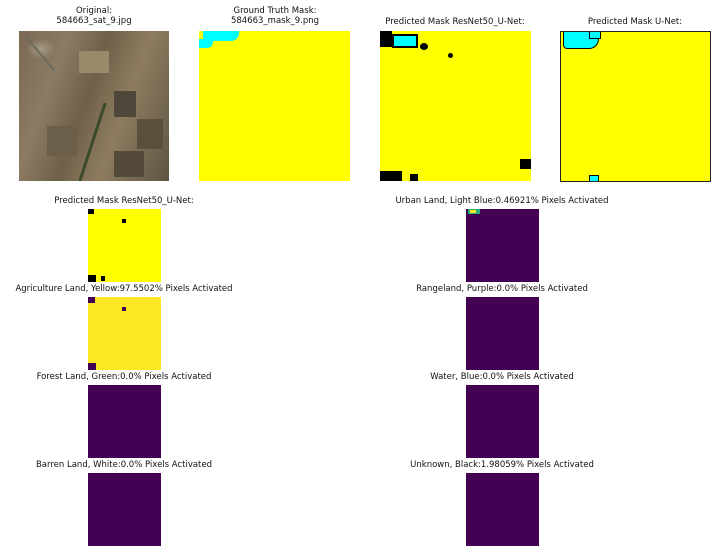 The width and height of the screenshot is (720, 554). What do you see at coordinates (275, 16) in the screenshot?
I see `ground-truth-title: Ground Truth Mask: 584663_mask_9.png` at bounding box center [275, 16].